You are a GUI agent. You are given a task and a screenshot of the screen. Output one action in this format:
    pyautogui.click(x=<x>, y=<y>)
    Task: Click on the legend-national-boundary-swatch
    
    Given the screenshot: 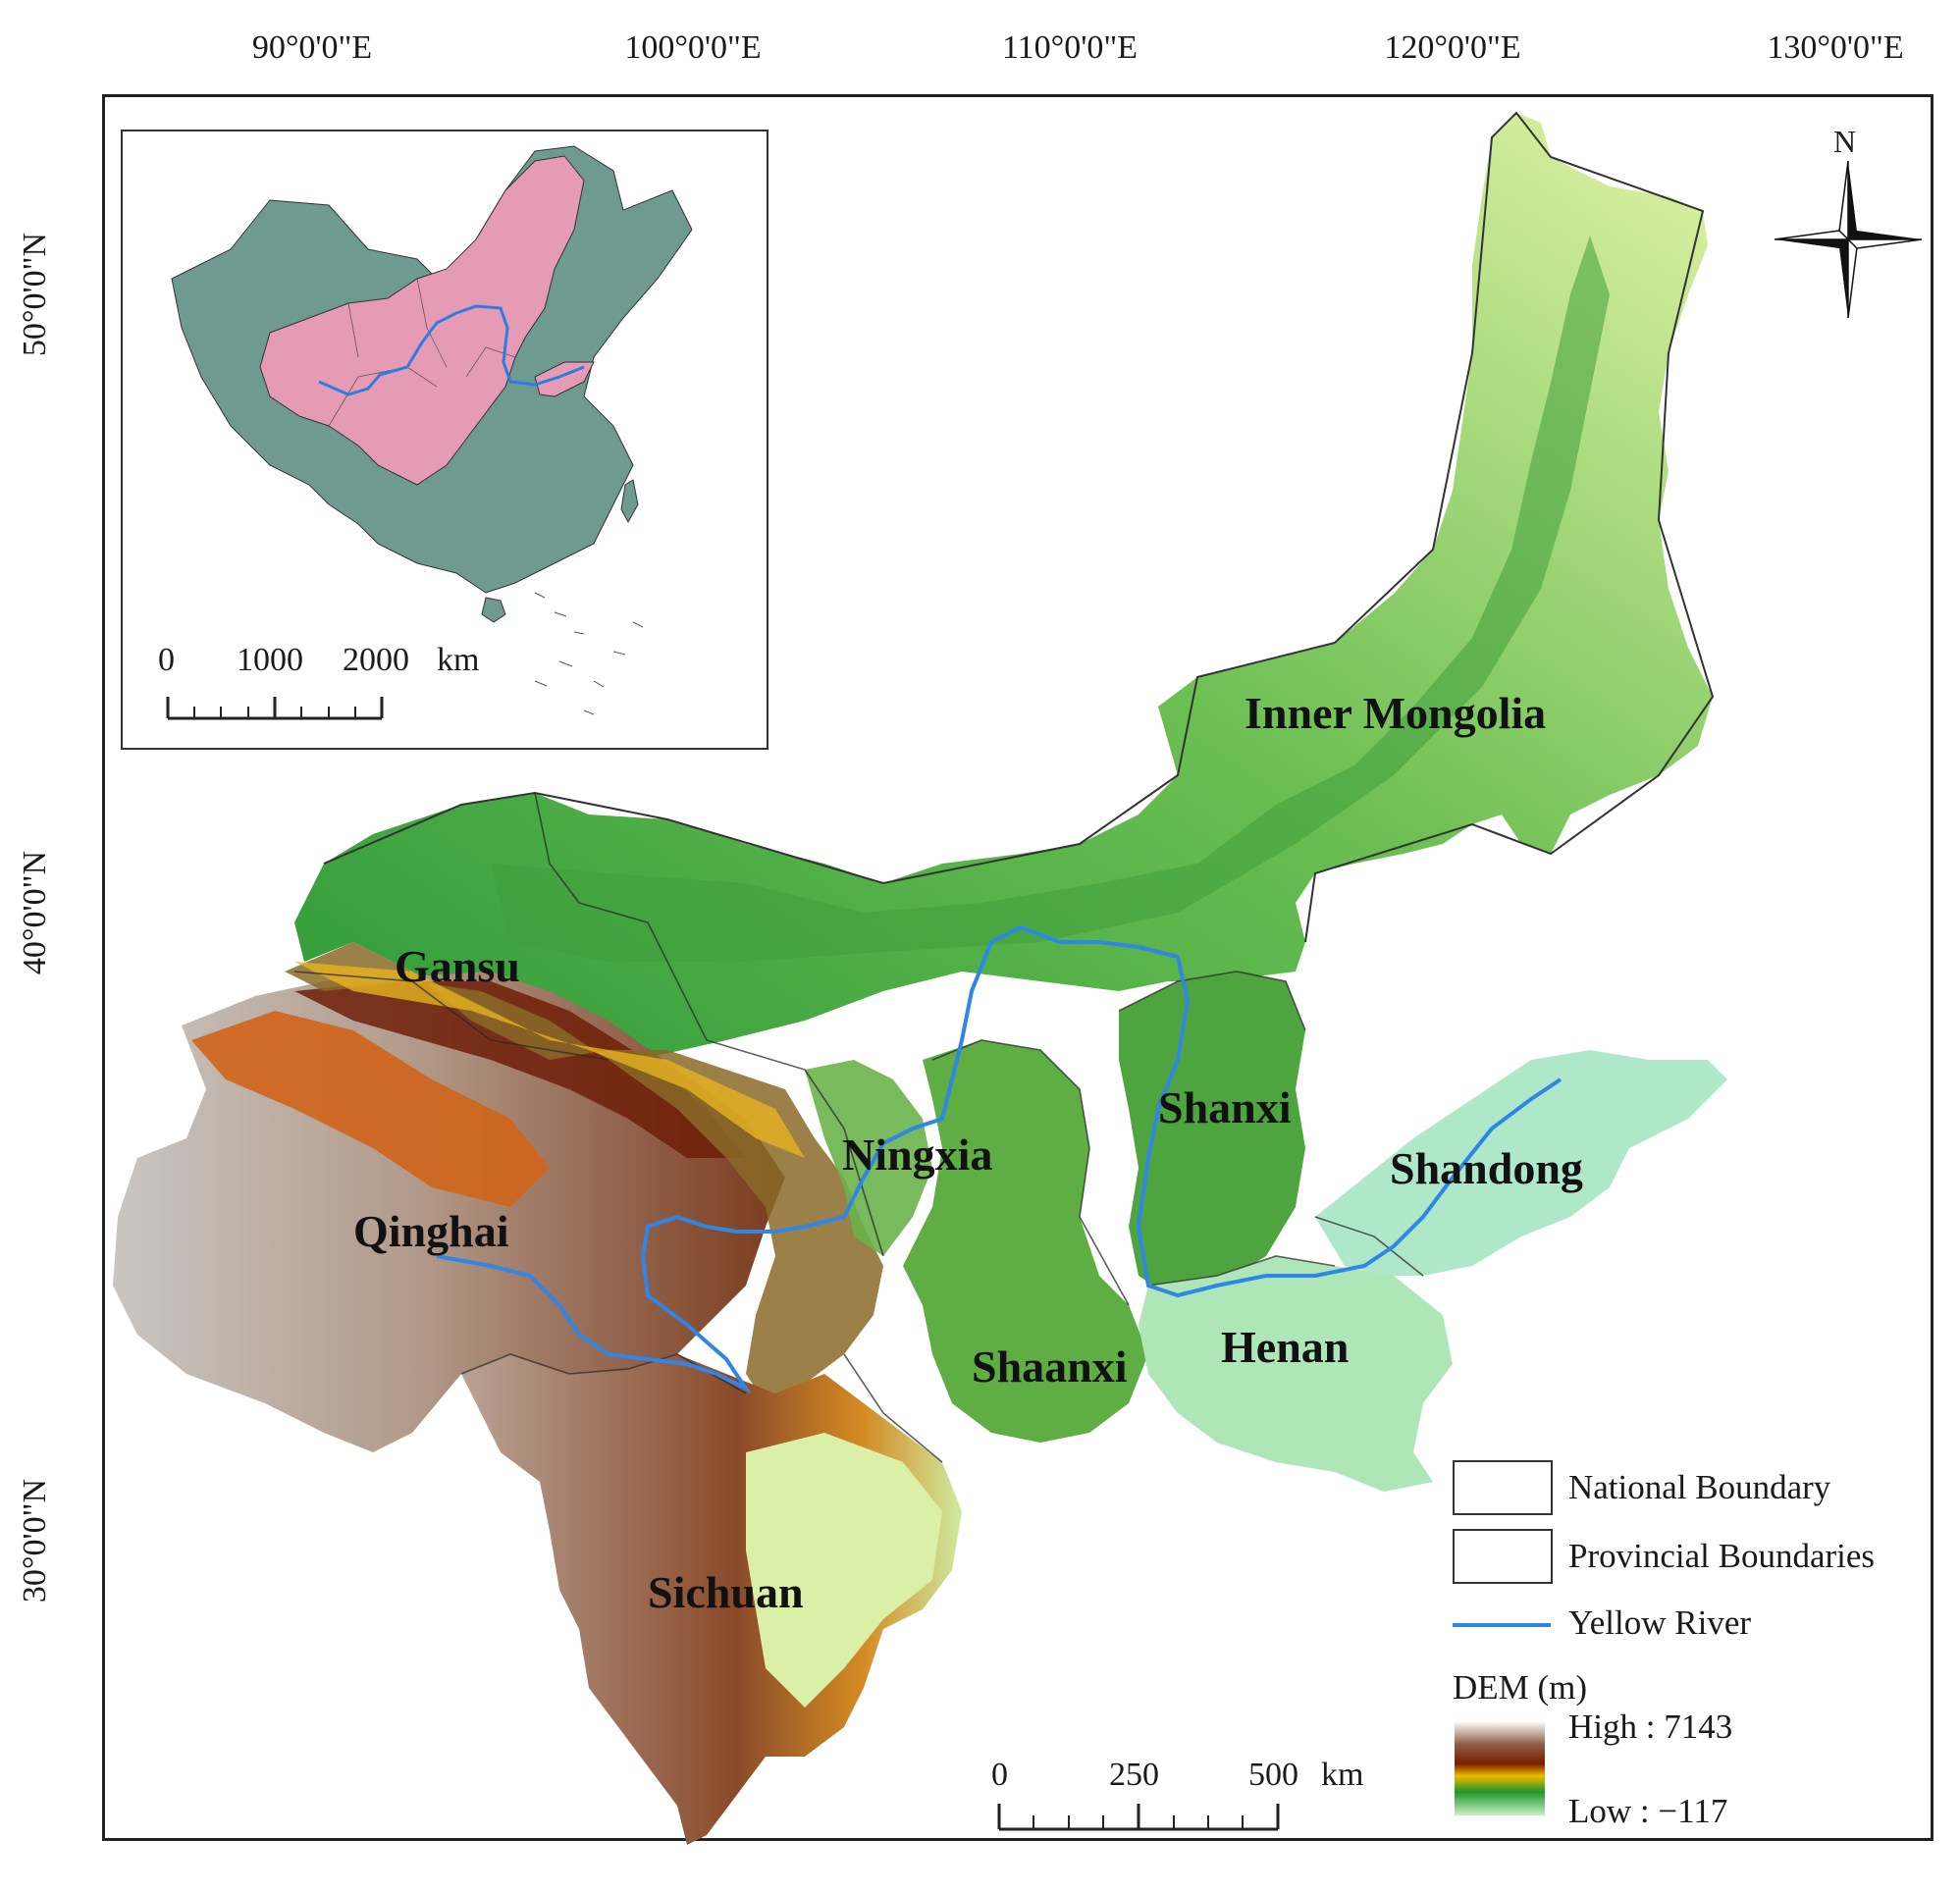 What is the action you would take?
    pyautogui.click(x=1503, y=1487)
    